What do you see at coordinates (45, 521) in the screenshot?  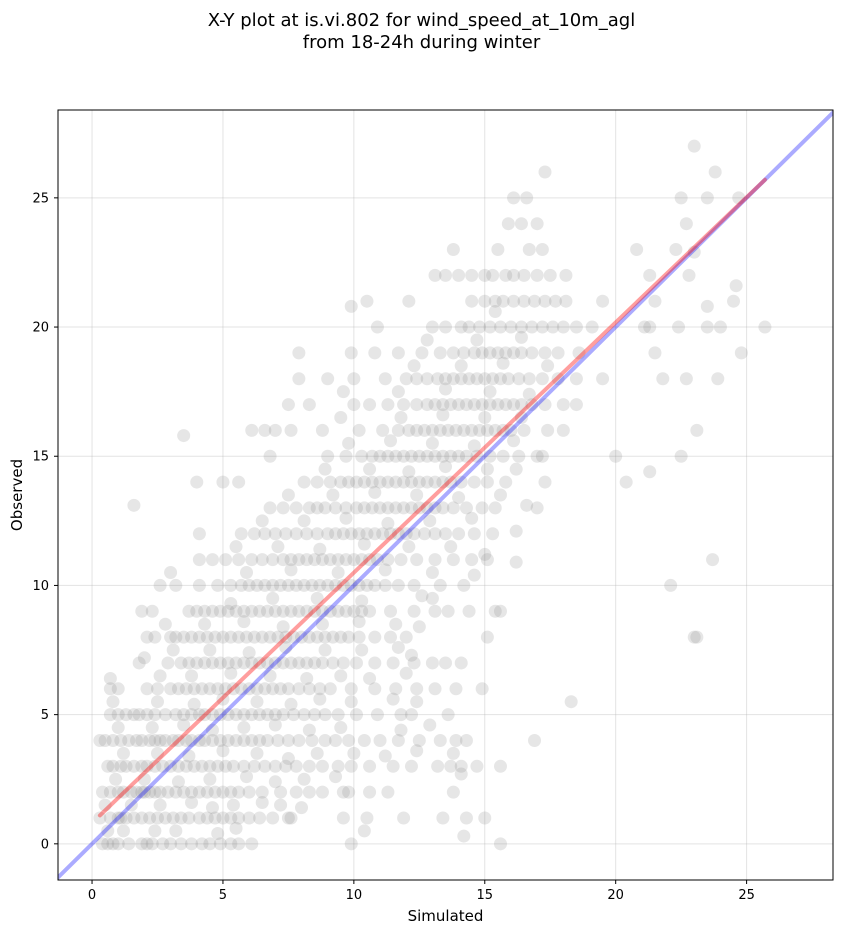 I see `y-axis-ticks: 0 5 10 15 20 25` at bounding box center [45, 521].